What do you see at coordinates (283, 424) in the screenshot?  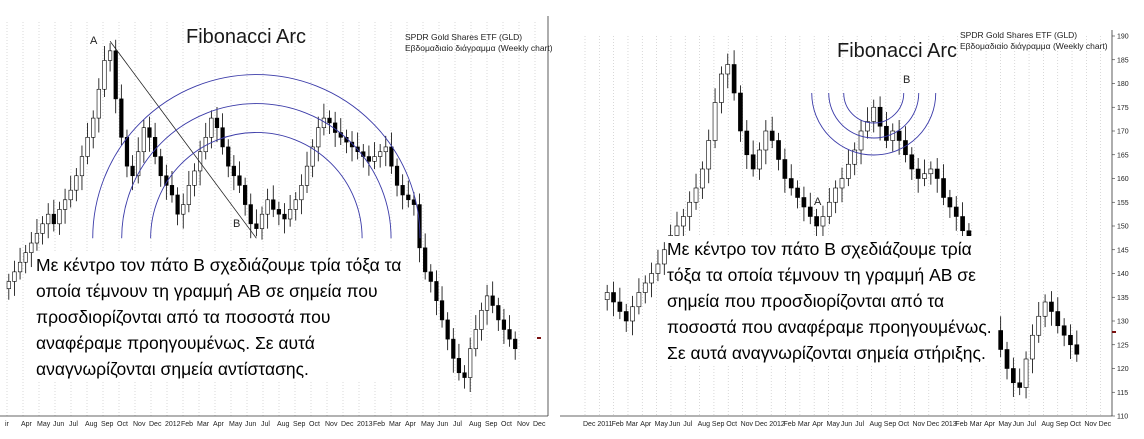 I see `left-x-tick-label: Aug` at bounding box center [283, 424].